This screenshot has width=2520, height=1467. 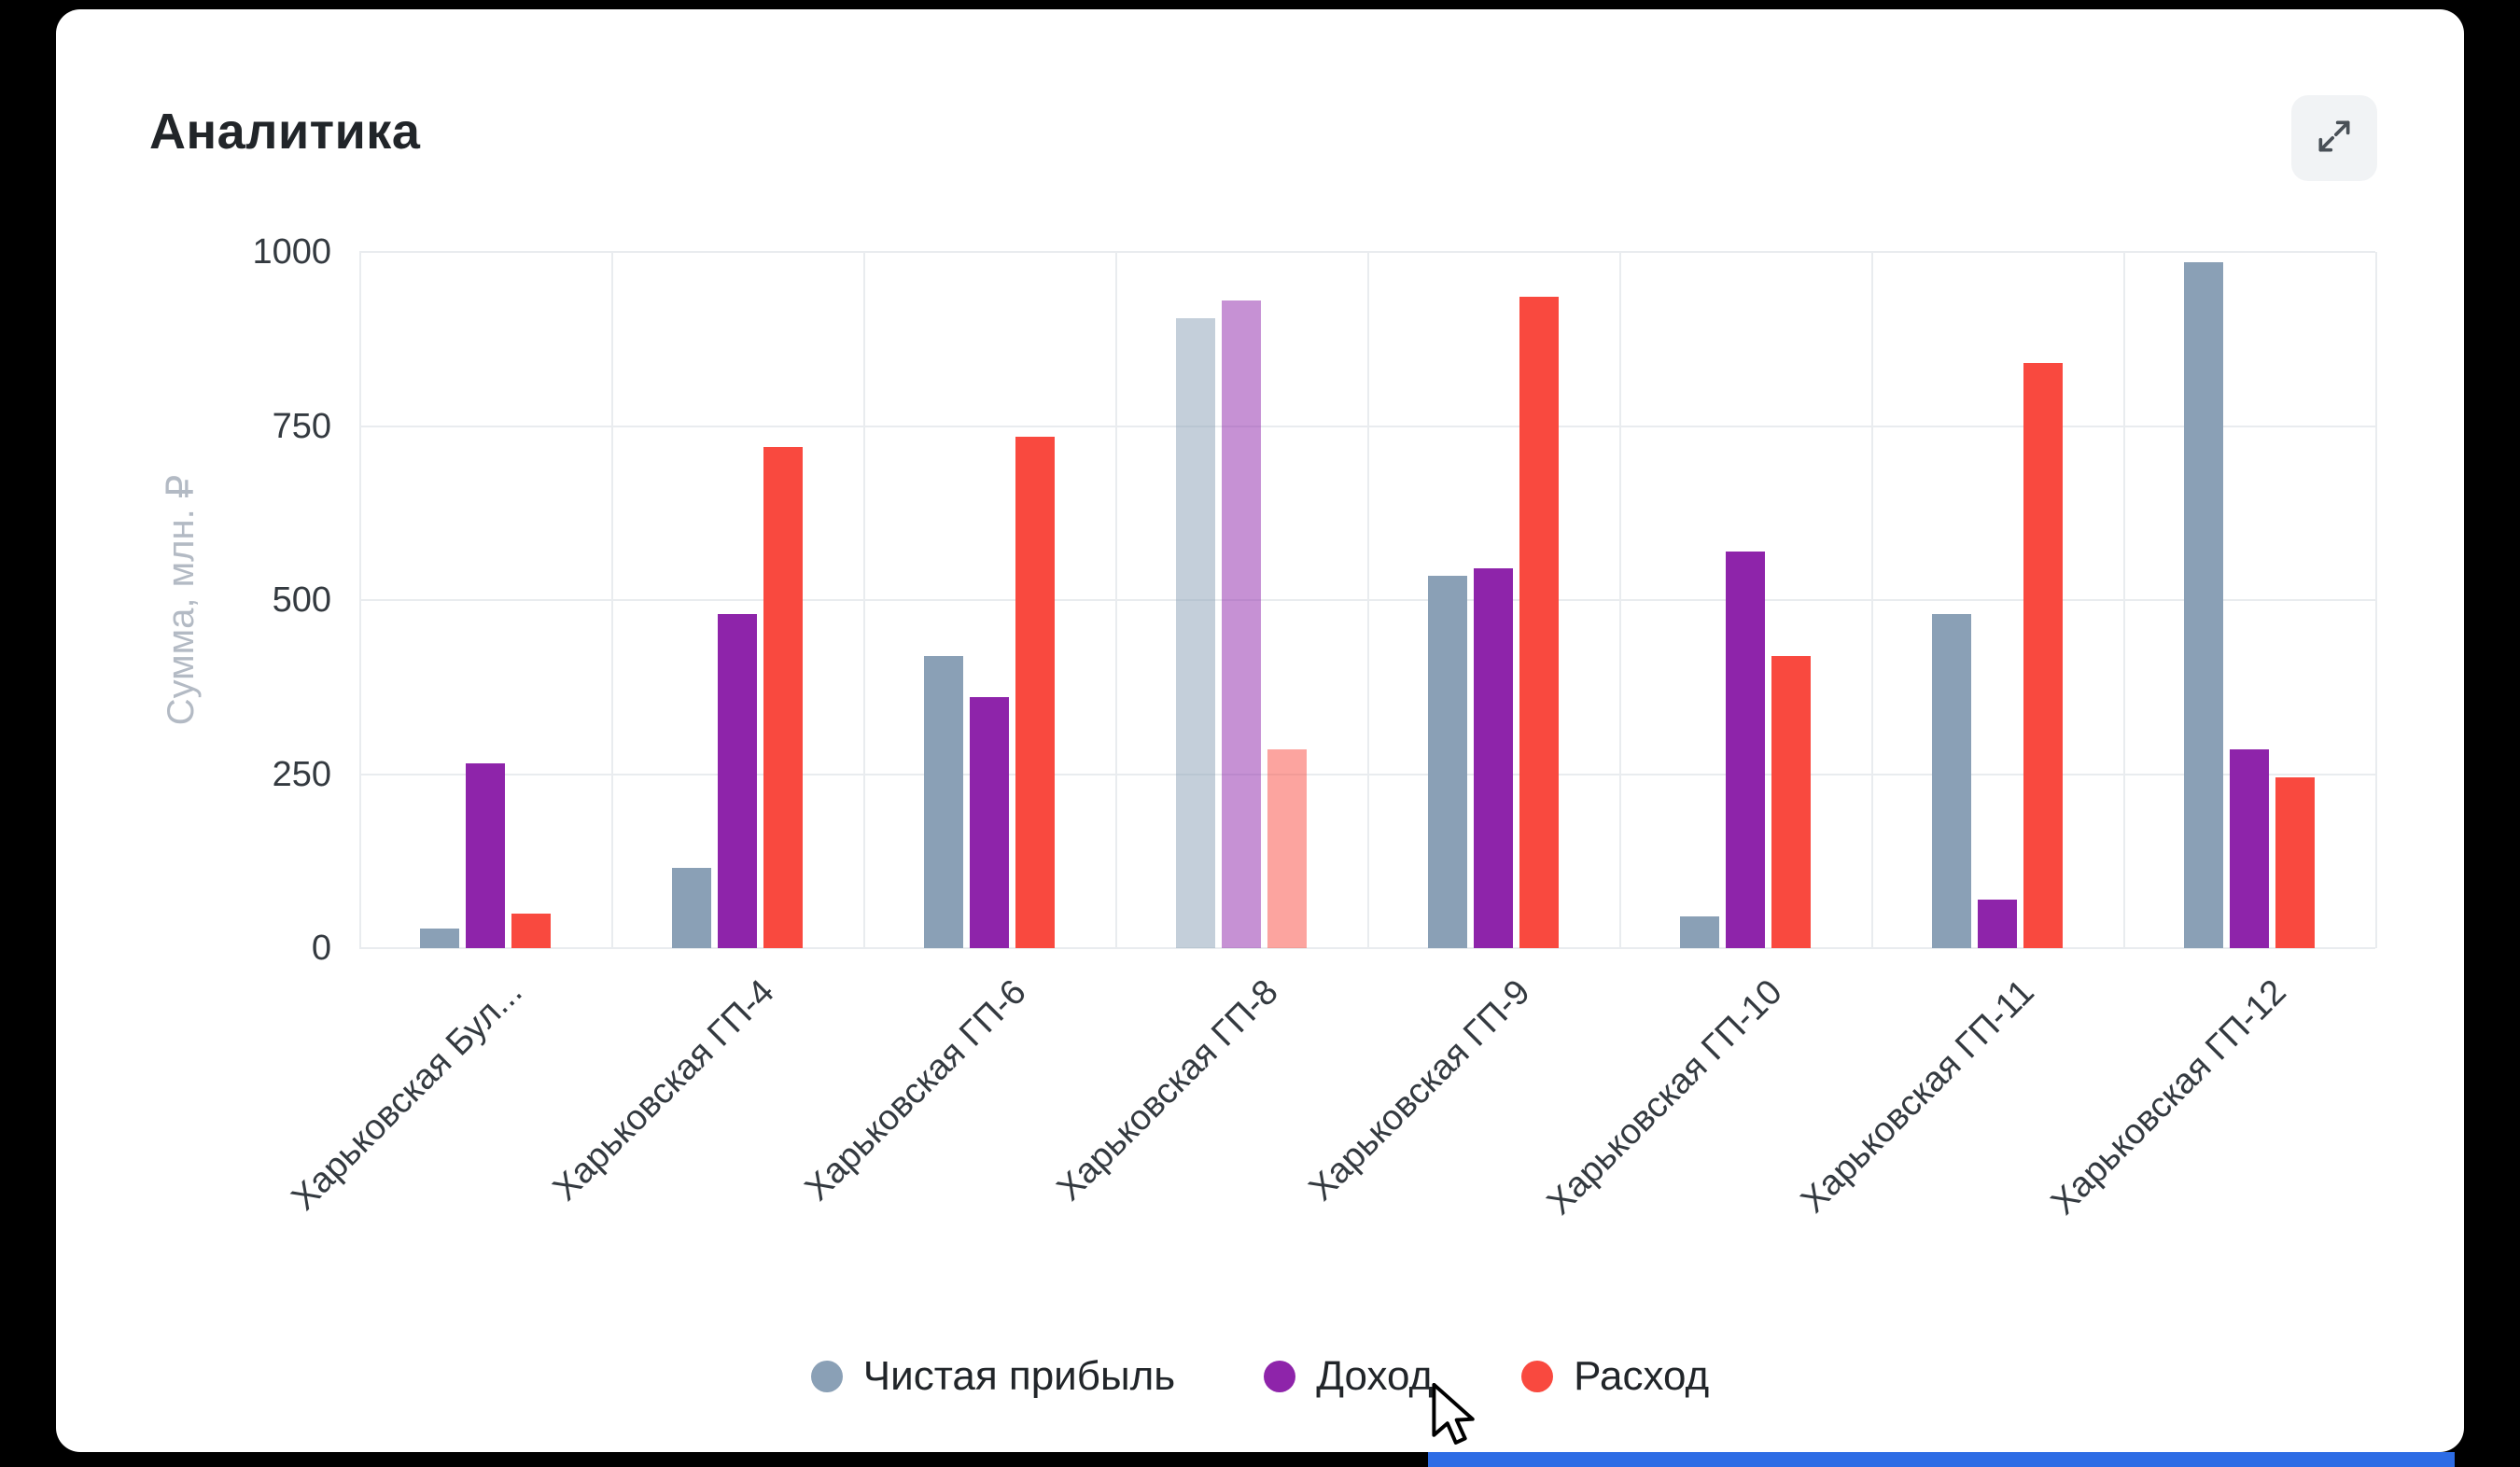 I want to click on vertical-gridline, so click(x=2376, y=600).